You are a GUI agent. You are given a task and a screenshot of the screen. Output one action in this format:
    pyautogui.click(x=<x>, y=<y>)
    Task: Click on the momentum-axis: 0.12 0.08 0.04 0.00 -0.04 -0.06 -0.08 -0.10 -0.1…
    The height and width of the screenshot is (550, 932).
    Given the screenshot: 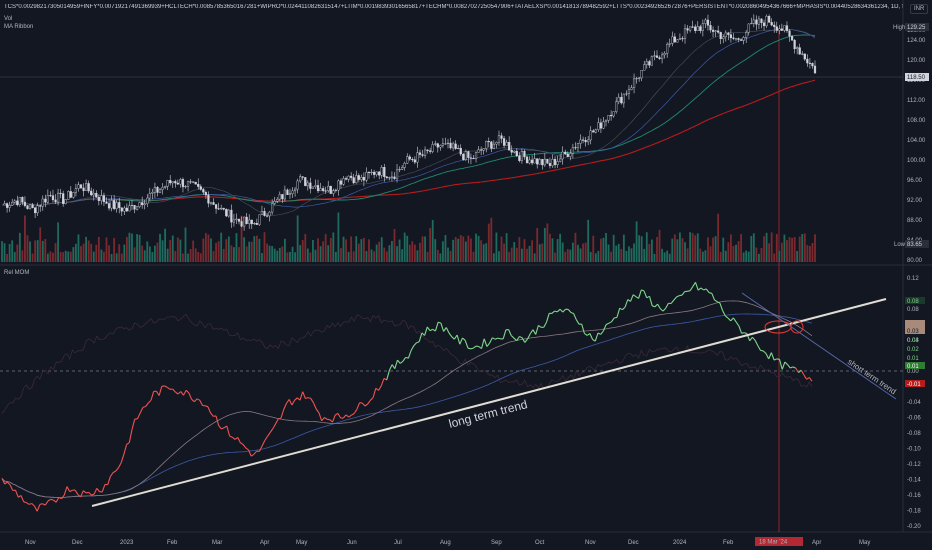 What is the action you would take?
    pyautogui.click(x=914, y=403)
    